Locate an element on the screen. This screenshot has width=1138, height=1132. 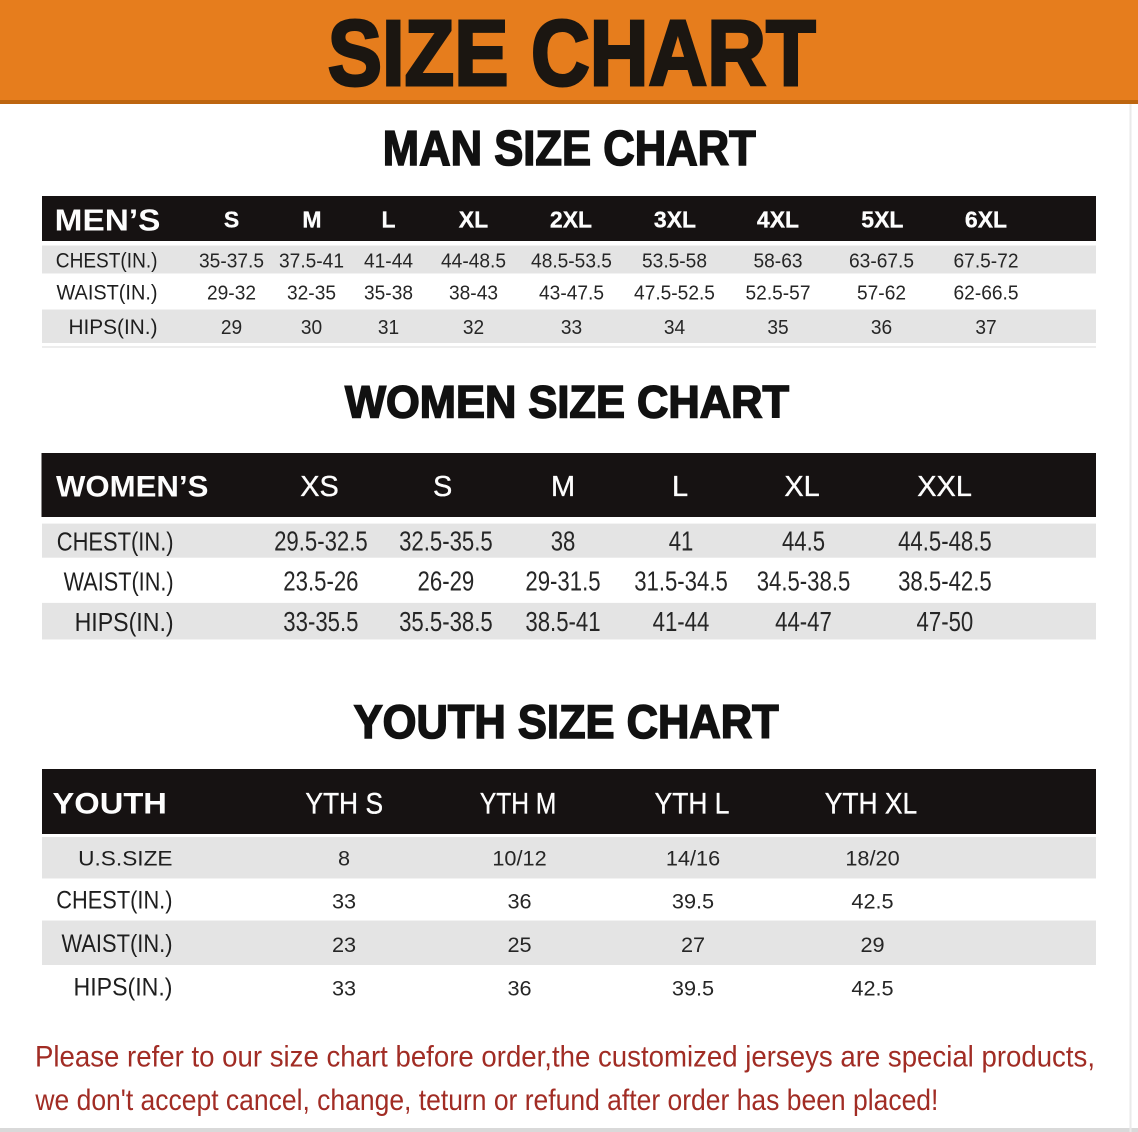
svg-text: 38-43 is located at coordinates (473, 292).